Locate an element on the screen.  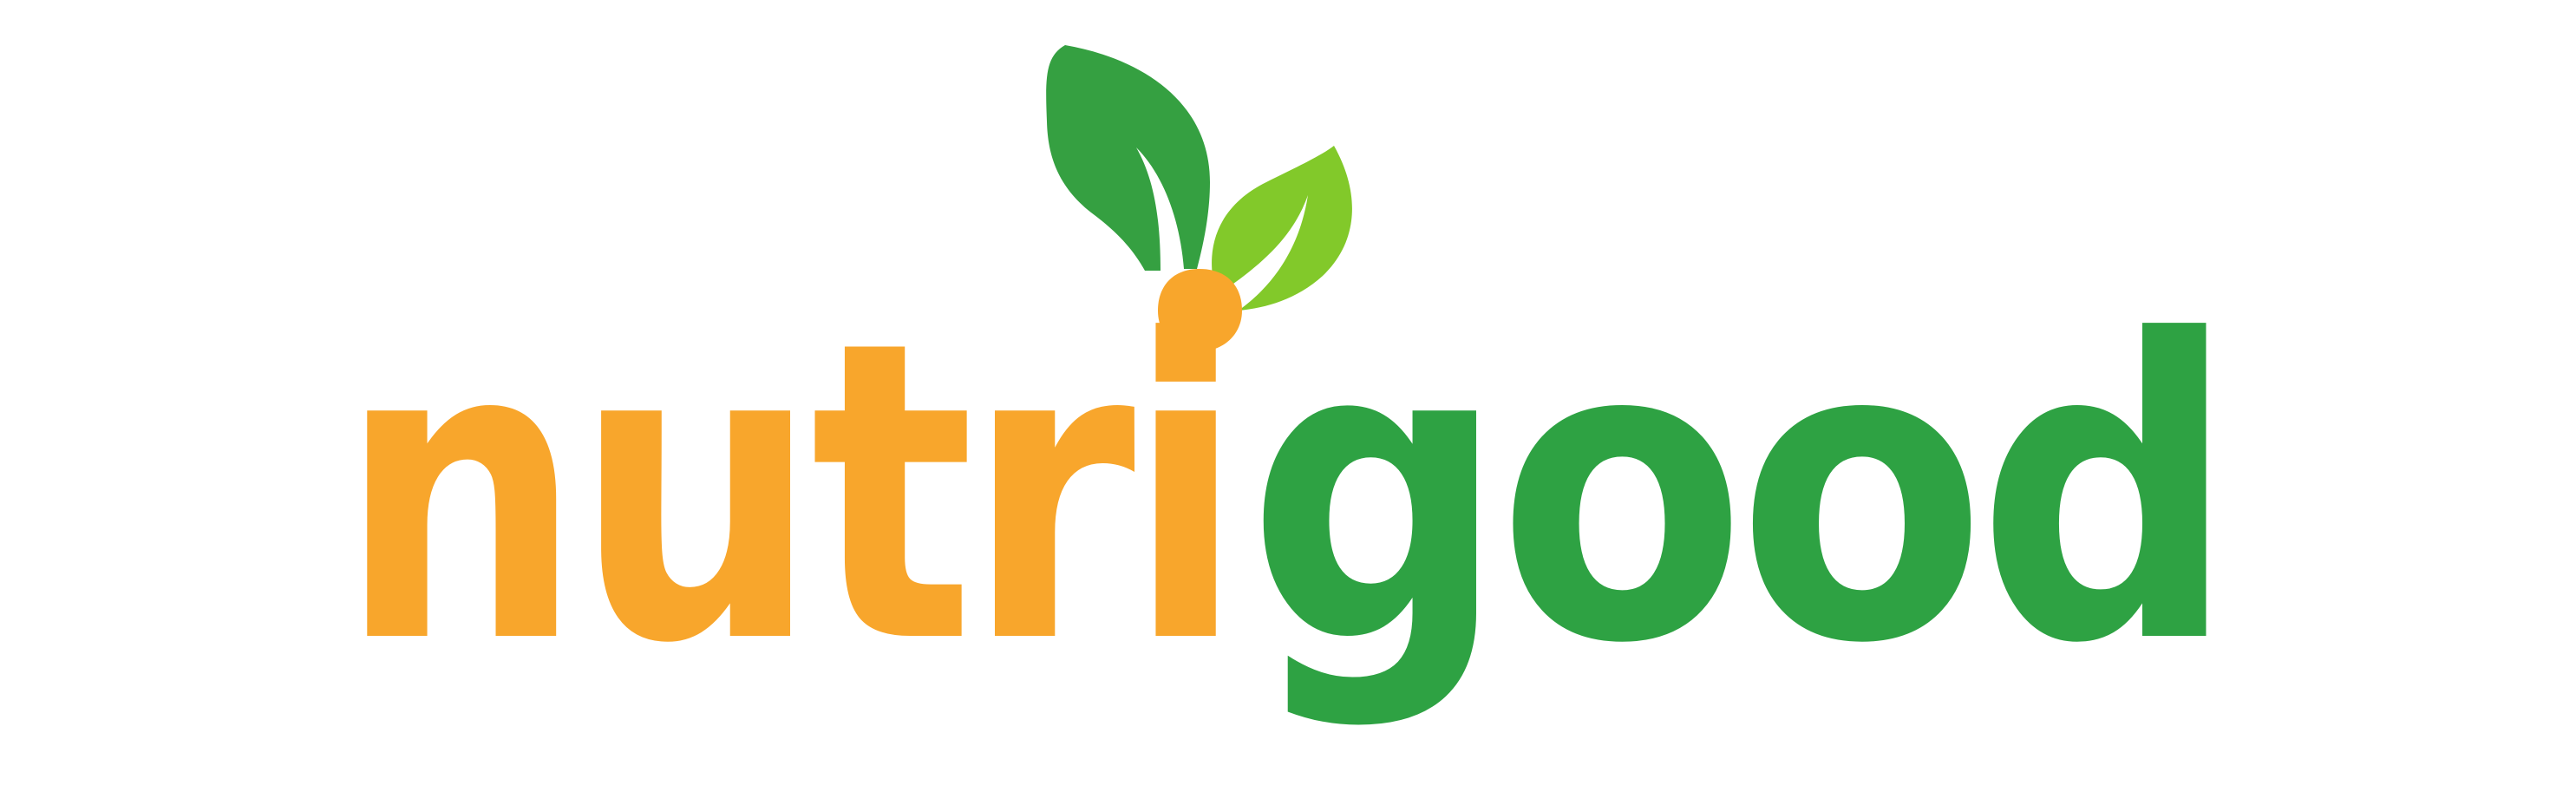
sprout-leaves-icon is located at coordinates (1199, 198).